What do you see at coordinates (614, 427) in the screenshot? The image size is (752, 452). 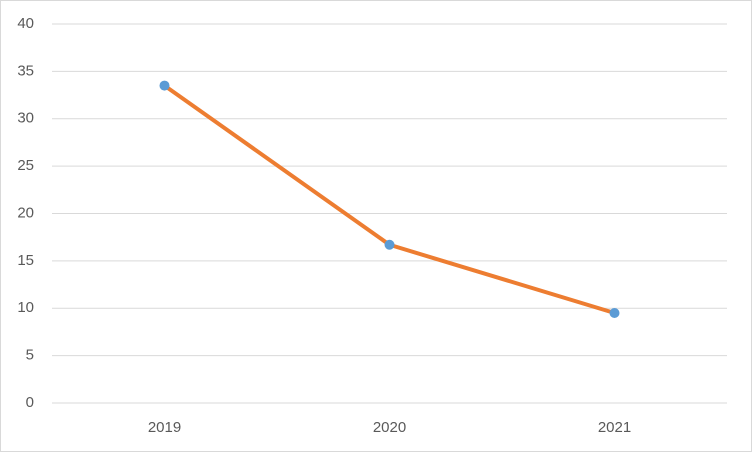 I see `x-tick-label: 2021` at bounding box center [614, 427].